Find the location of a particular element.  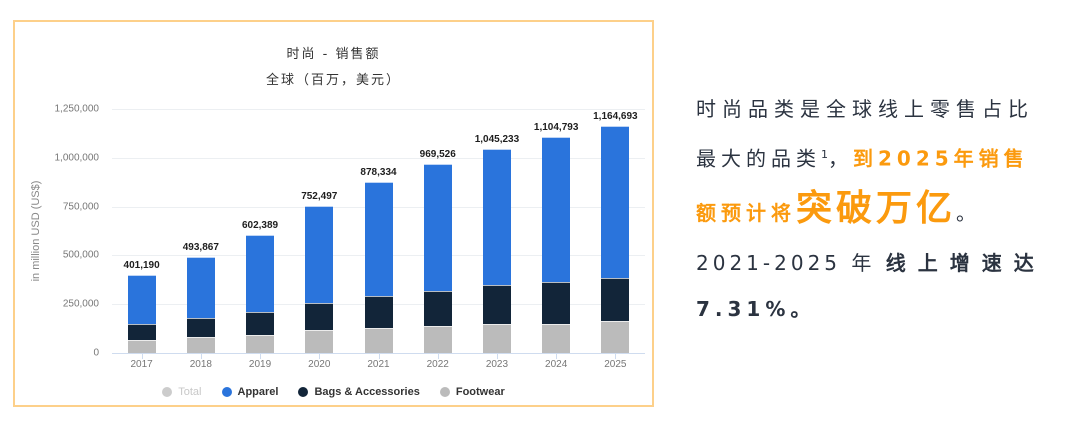

bar-2022: 969,526 is located at coordinates (438, 251).